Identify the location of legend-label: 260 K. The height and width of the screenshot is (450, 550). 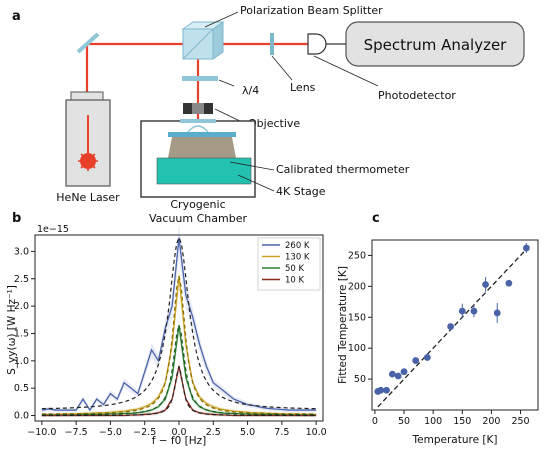
(297, 246).